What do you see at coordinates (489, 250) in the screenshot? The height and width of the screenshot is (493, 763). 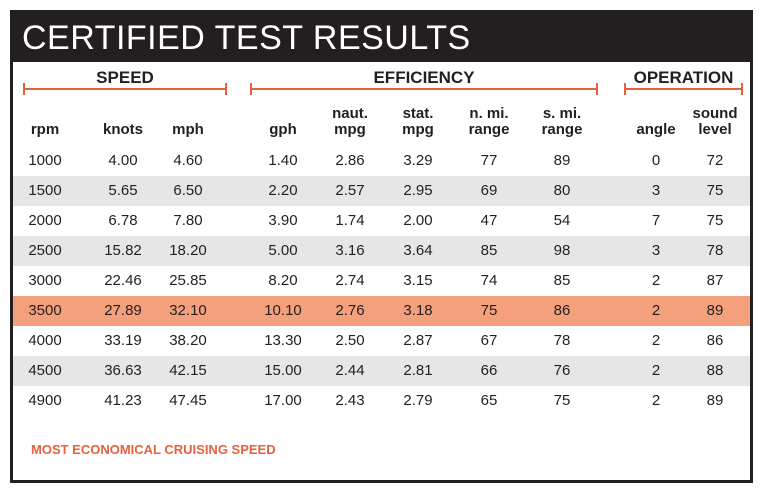 I see `cell-nmi-range: 85` at bounding box center [489, 250].